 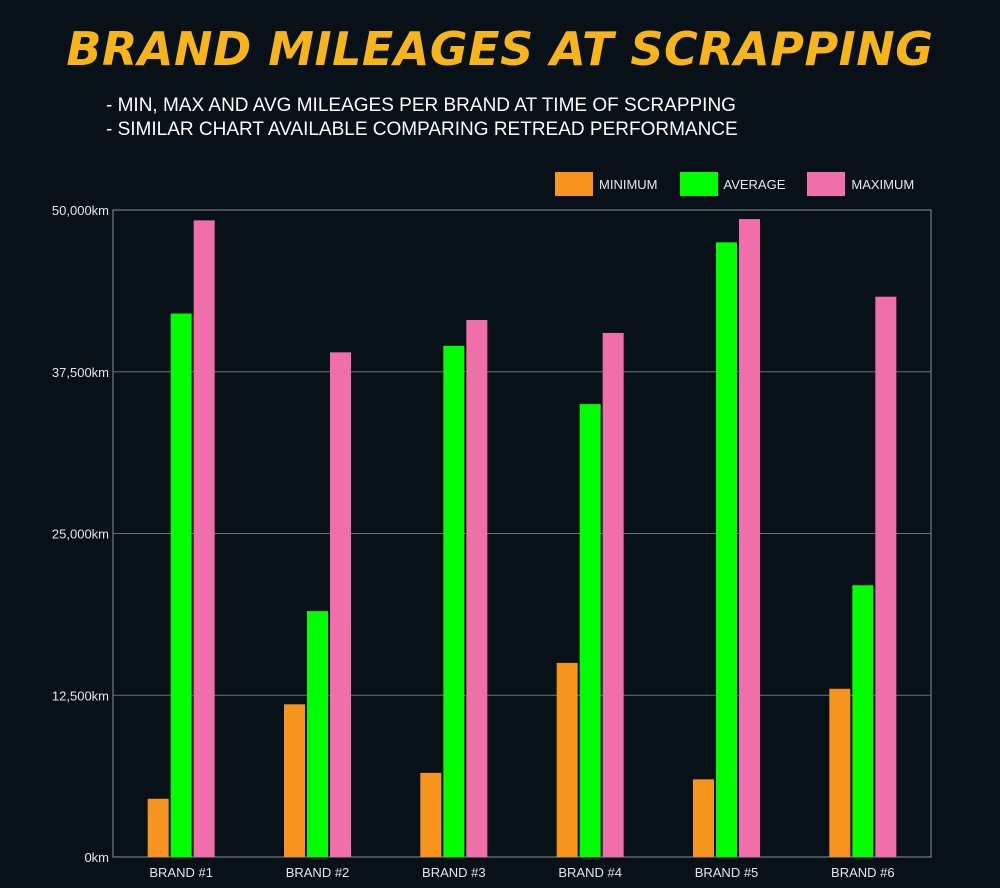 I want to click on legend-item-maximum: MAXIMUM, so click(x=860, y=184).